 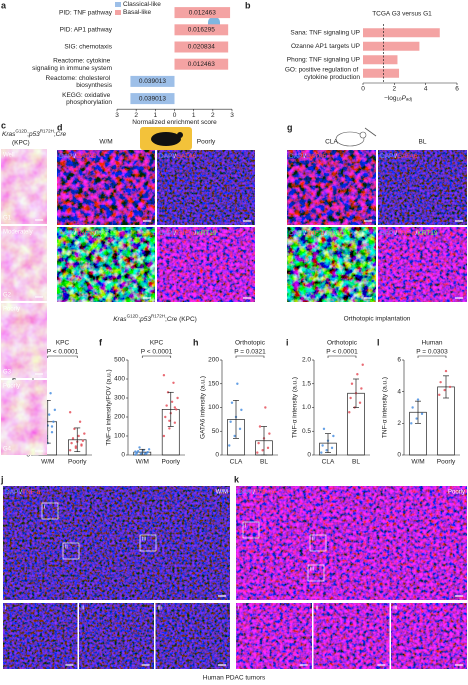 What do you see at coordinates (378, 342) in the screenshot?
I see `panel-letter: l` at bounding box center [378, 342].